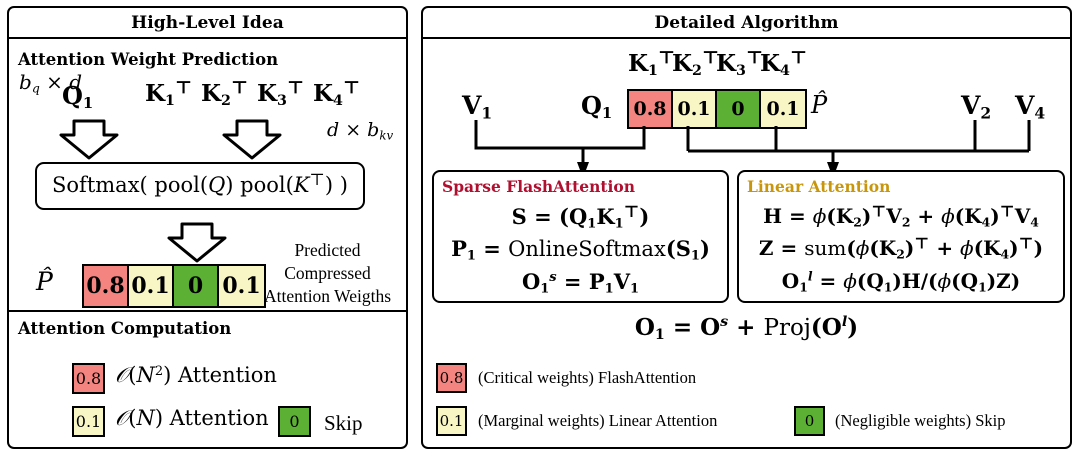 The image size is (1079, 455). I want to click on sparse-formula-line-3: O1s = P1V1, so click(580, 283).